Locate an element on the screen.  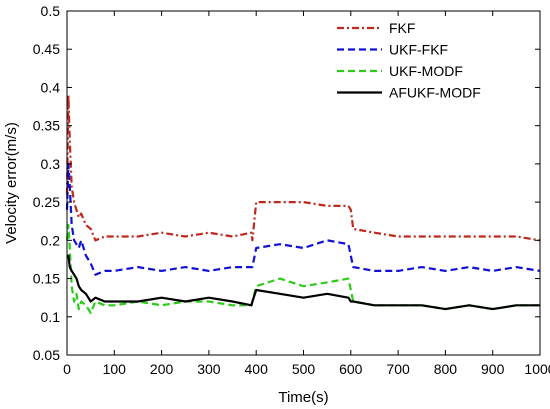
y-tick-label: 0.05 is located at coordinates (46, 355).